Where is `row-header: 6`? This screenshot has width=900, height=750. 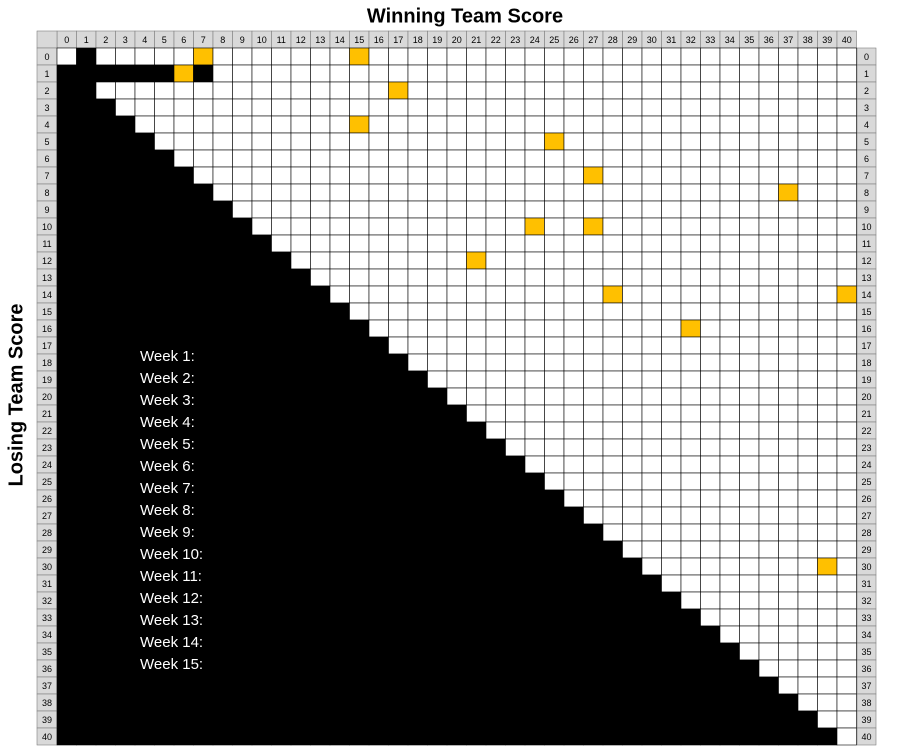
row-header: 6 is located at coordinates (46, 159).